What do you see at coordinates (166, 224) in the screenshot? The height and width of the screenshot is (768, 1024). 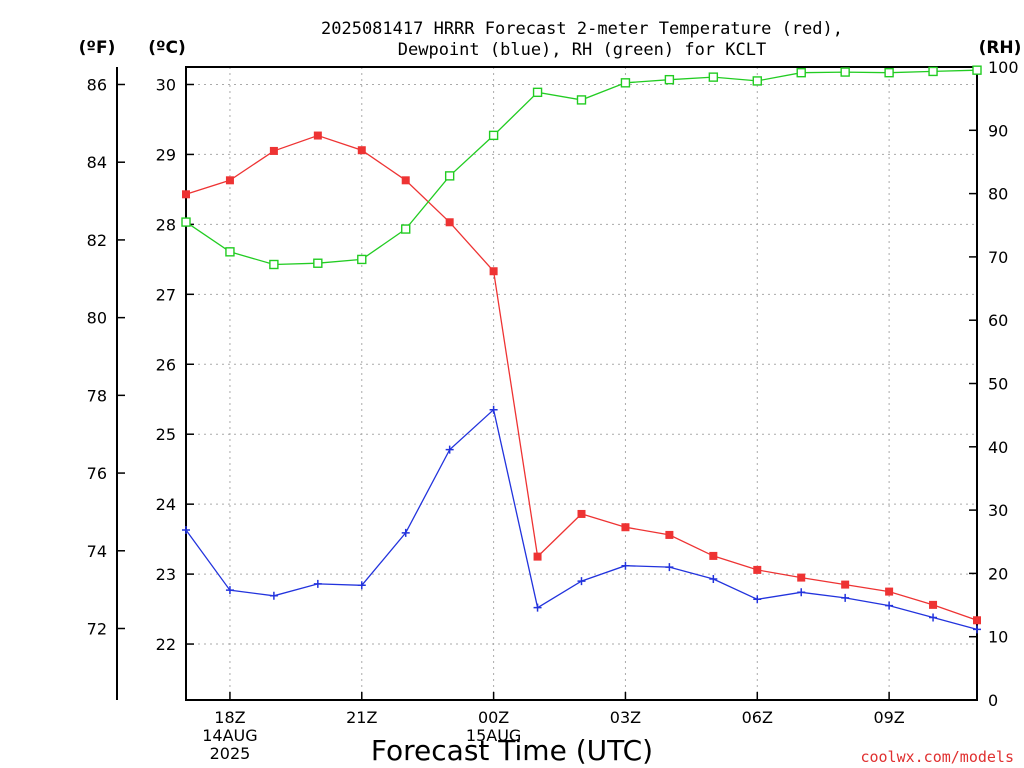 I see `celsius-tick-label: 28` at bounding box center [166, 224].